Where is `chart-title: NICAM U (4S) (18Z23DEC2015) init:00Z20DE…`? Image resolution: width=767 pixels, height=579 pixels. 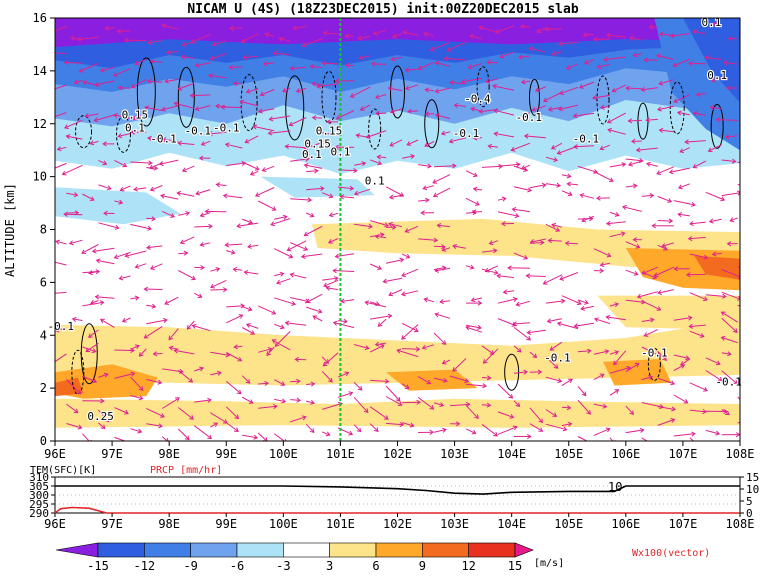
chart-title: NICAM U (4S) (18Z23DEC2015) init:00Z20DE… is located at coordinates (383, 9).